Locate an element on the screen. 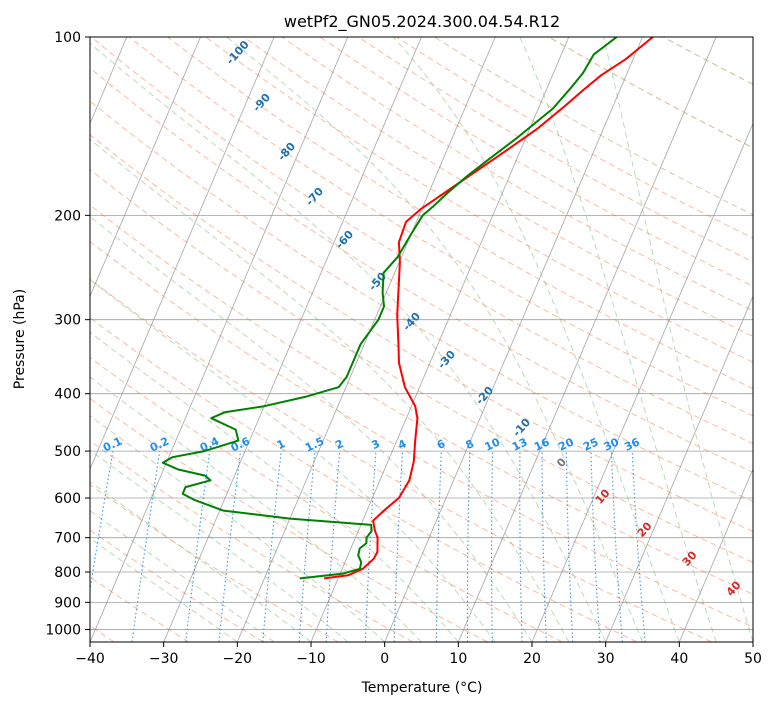  mixing-ratio-label: 36 is located at coordinates (632, 444).